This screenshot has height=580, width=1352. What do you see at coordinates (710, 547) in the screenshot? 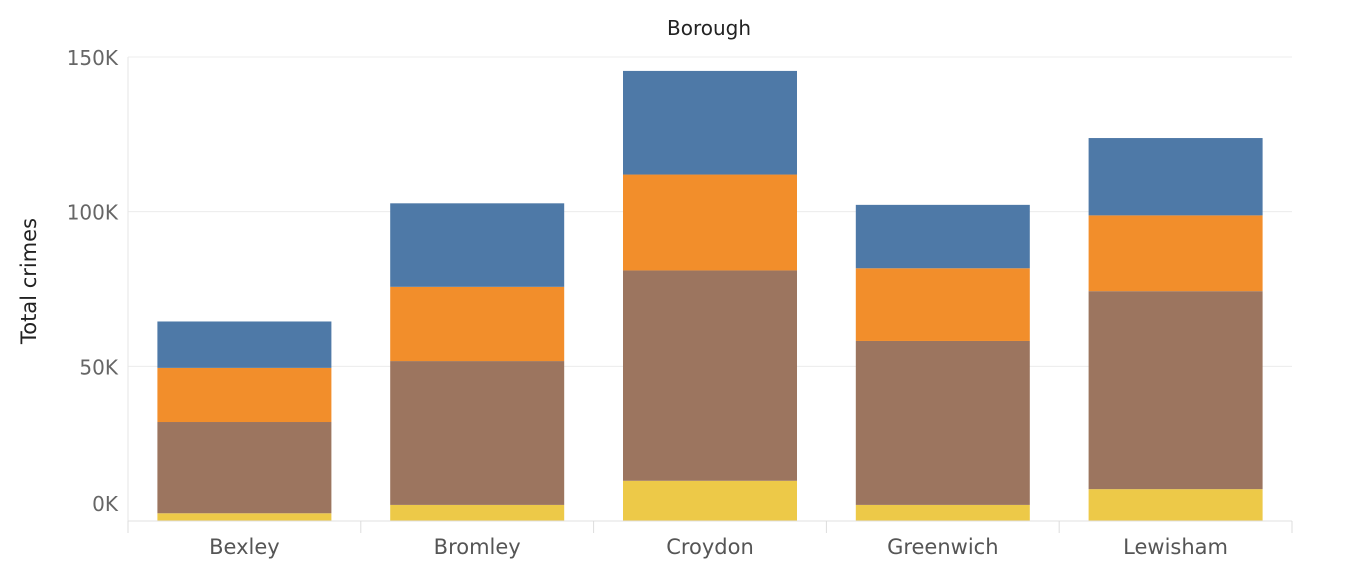
I see `x-category-label: Croydon` at bounding box center [710, 547].